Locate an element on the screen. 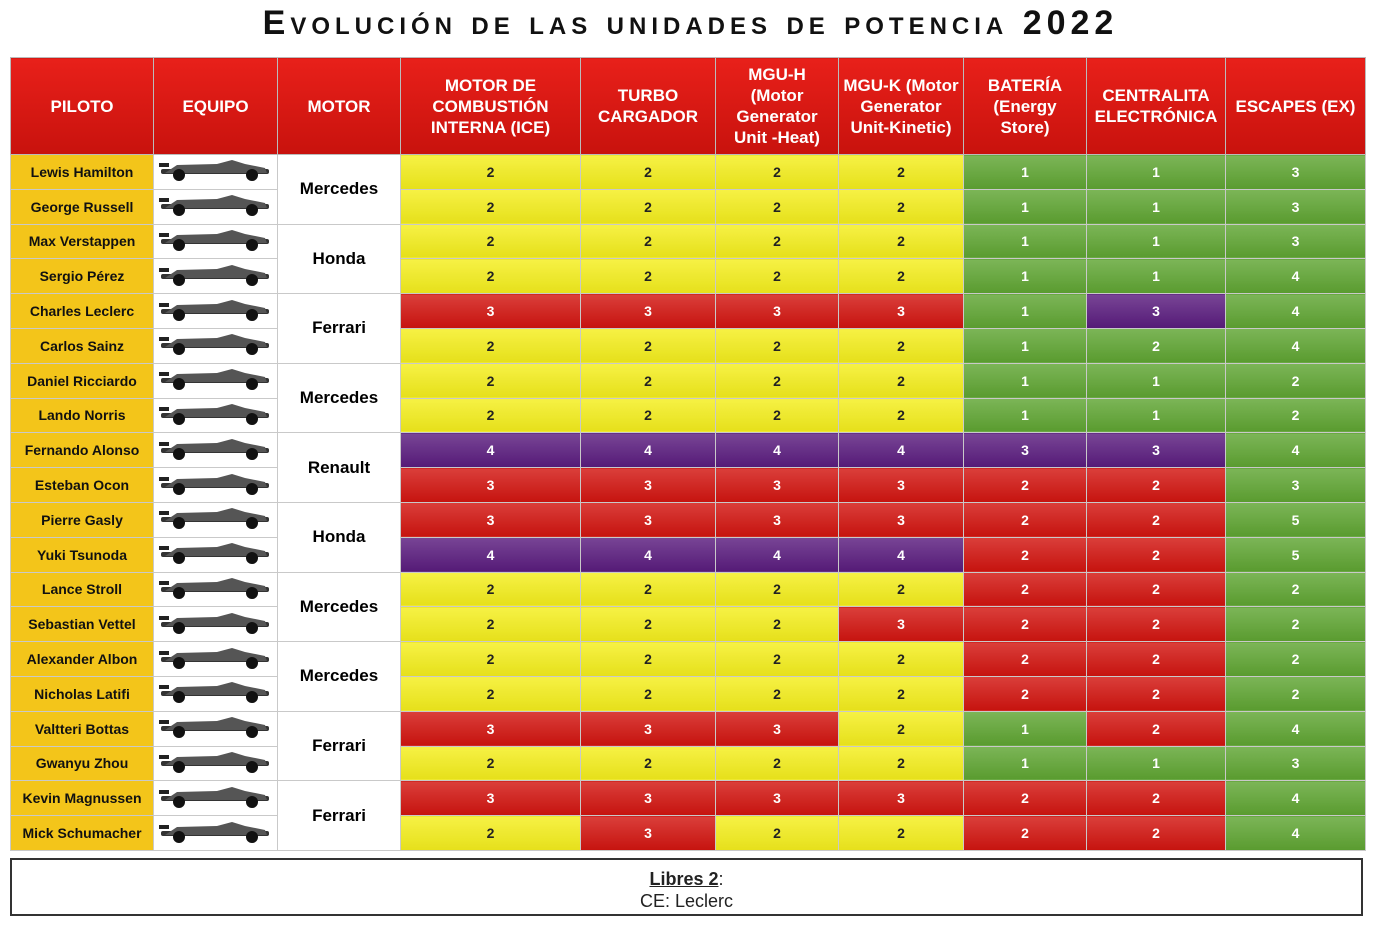  column-header: BATERÍA (Energy Store) is located at coordinates (1025, 106).